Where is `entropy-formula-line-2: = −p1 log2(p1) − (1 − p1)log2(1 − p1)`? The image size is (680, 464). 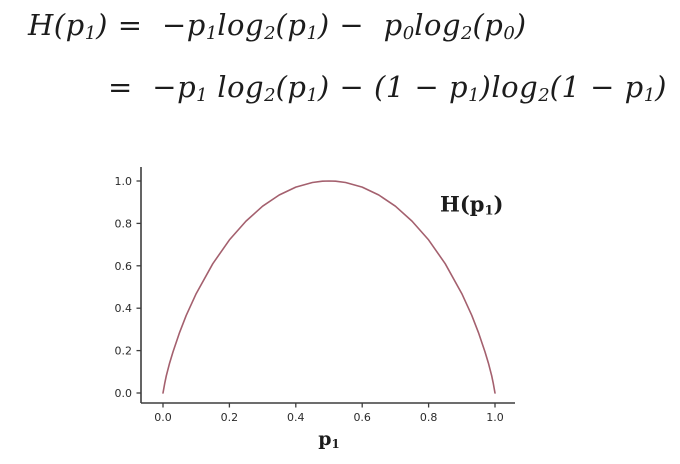
entropy-formula-line-2: = −p1 log2(p1) − (1 − p1)log2(1 − p1) is located at coordinates (387, 88).